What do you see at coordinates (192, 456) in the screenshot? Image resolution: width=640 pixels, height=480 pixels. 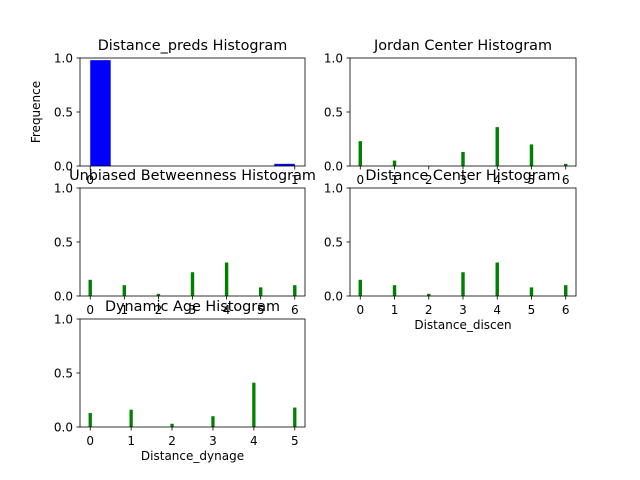 I see `dynage-xlabel: Distance_dynage` at bounding box center [192, 456].